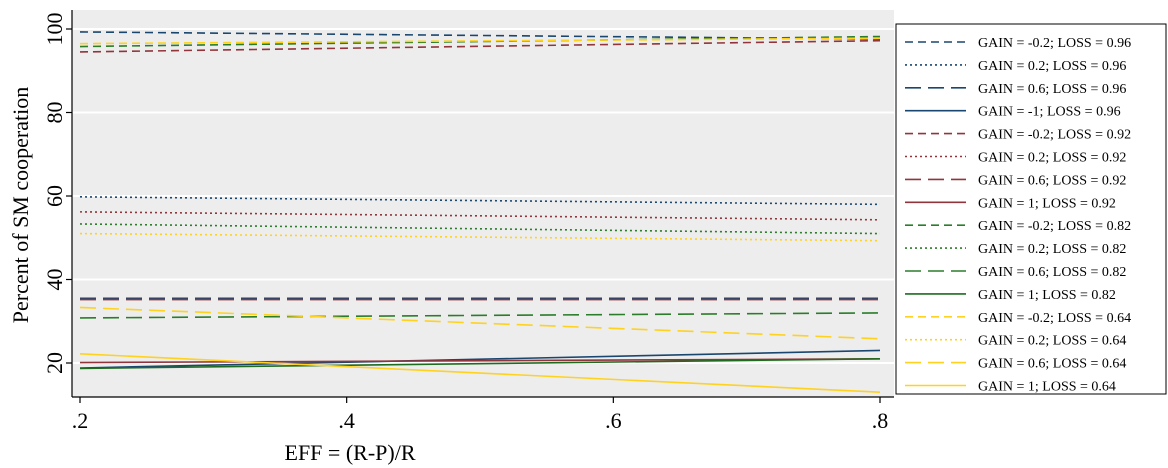 Image resolution: width=1168 pixels, height=468 pixels. I want to click on legend-label: GAIN = 0.2; LOSS = 0.82, so click(1052, 249).